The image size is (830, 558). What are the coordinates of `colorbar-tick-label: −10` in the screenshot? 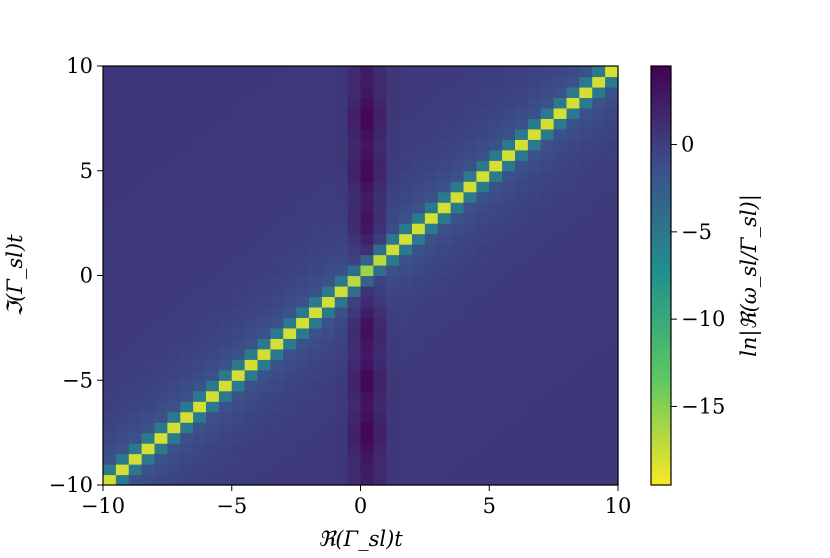 It's located at (703, 319).